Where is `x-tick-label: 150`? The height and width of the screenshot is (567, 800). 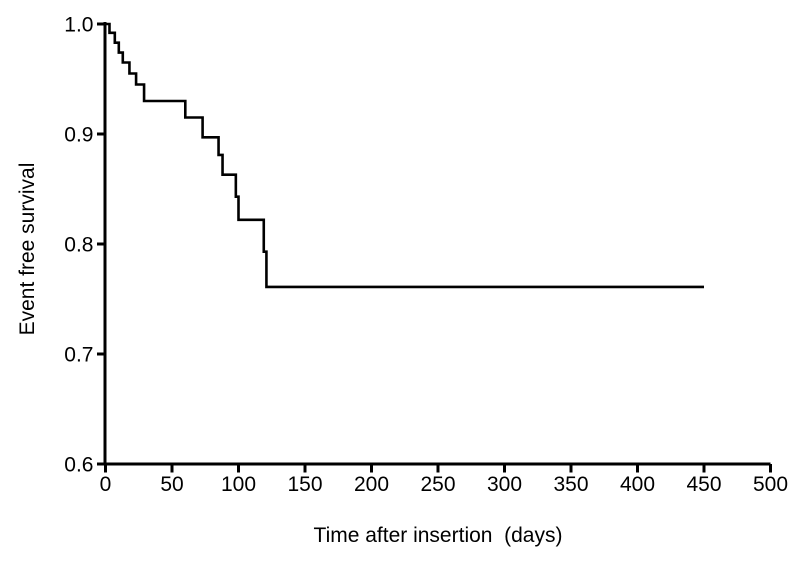
x-tick-label: 150 is located at coordinates (304, 484).